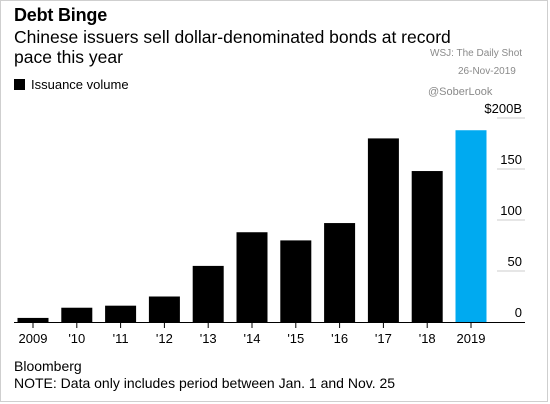  Describe the element at coordinates (164, 338) in the screenshot. I see `x-tick-label: '12` at that location.